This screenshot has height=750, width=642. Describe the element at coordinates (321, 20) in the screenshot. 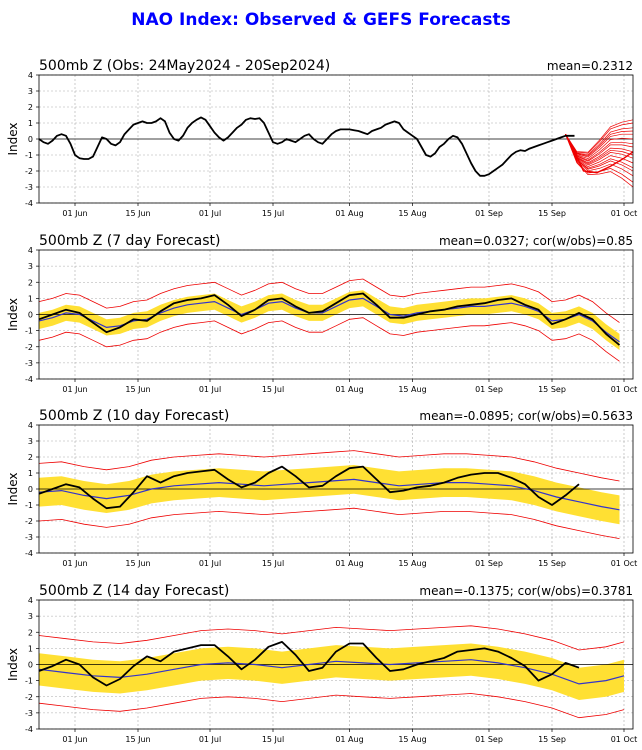

I see `main-title: NAO Index: Observed & GEFS Forecasts` at that location.